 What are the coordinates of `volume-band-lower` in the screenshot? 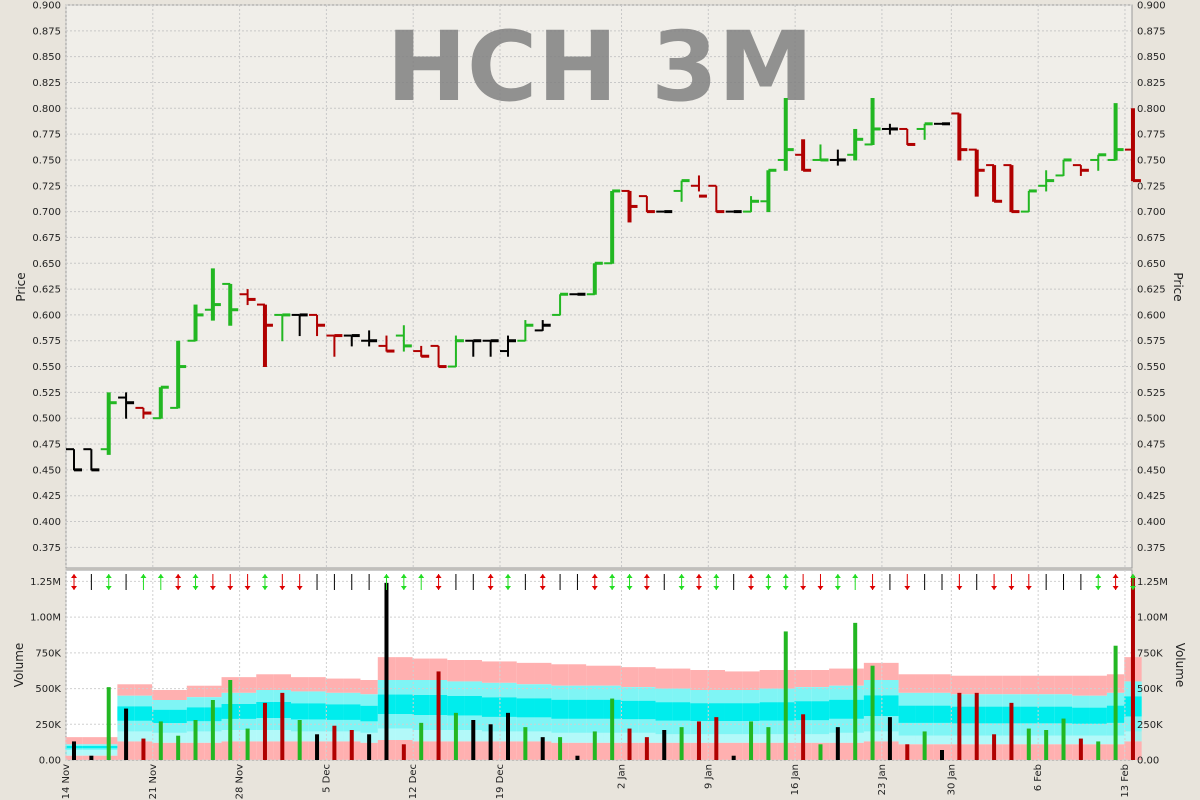 It's located at (907, 740).